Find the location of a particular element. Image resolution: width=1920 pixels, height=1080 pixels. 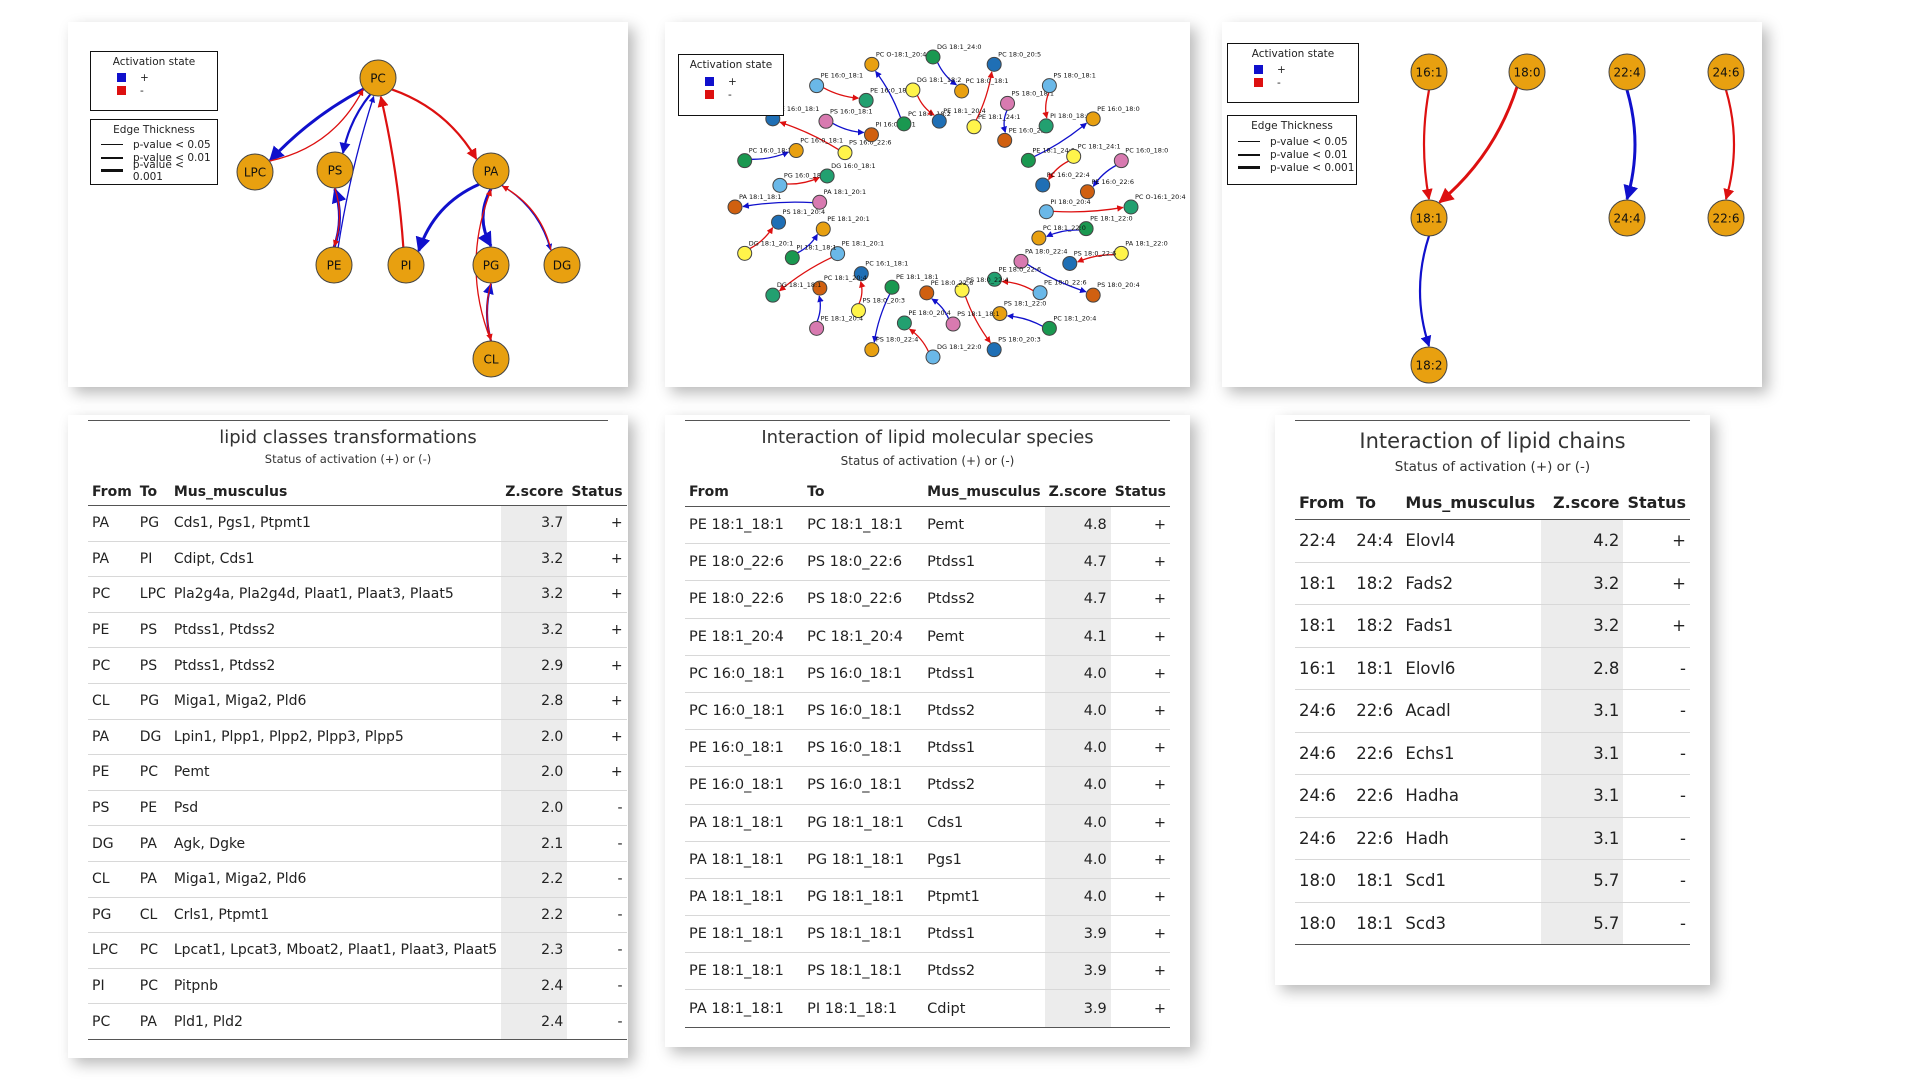

network-node: PA is located at coordinates (491, 171).